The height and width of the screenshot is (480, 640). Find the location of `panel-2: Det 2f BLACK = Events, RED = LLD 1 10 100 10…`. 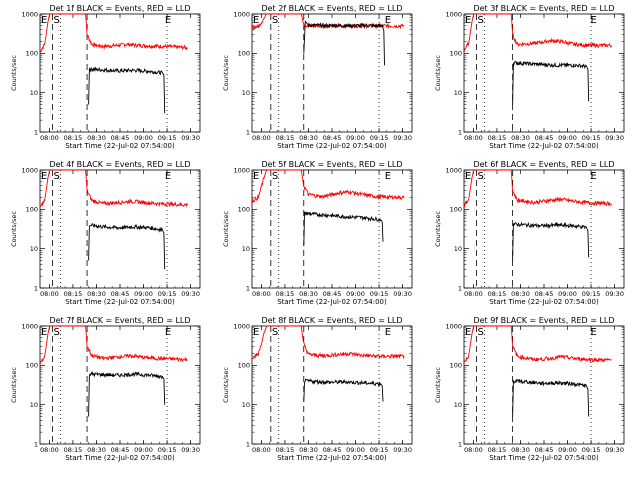

panel-2: Det 2f BLACK = Events, RED = LLD 1 10 100 10… is located at coordinates (317, 77).